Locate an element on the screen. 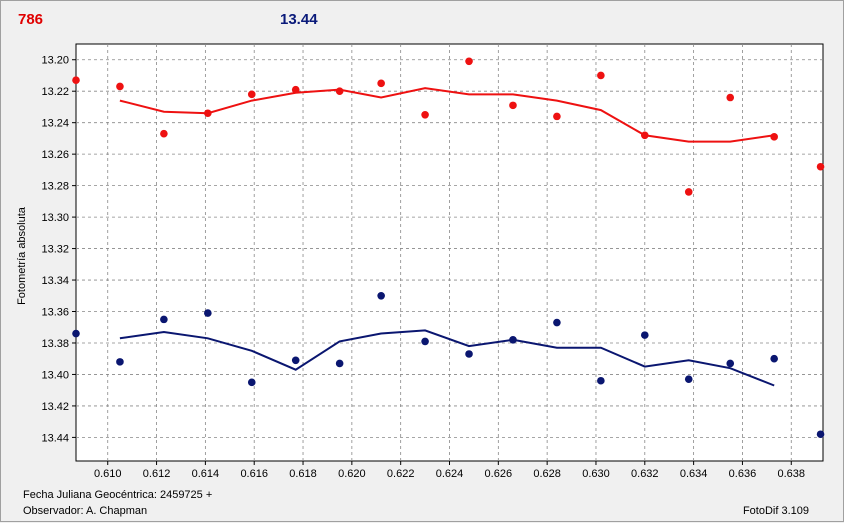 This screenshot has height=523, width=844. x-tick-label: 0.610 is located at coordinates (108, 474).